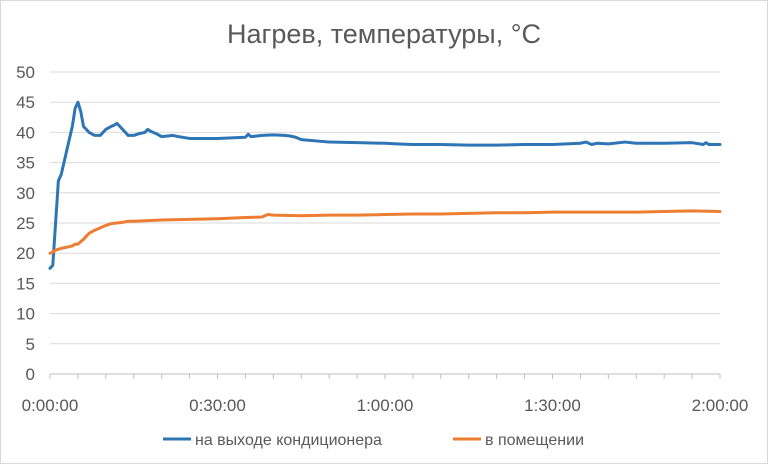 The width and height of the screenshot is (768, 464). Describe the element at coordinates (25, 72) in the screenshot. I see `y-tick-label: 50` at that location.